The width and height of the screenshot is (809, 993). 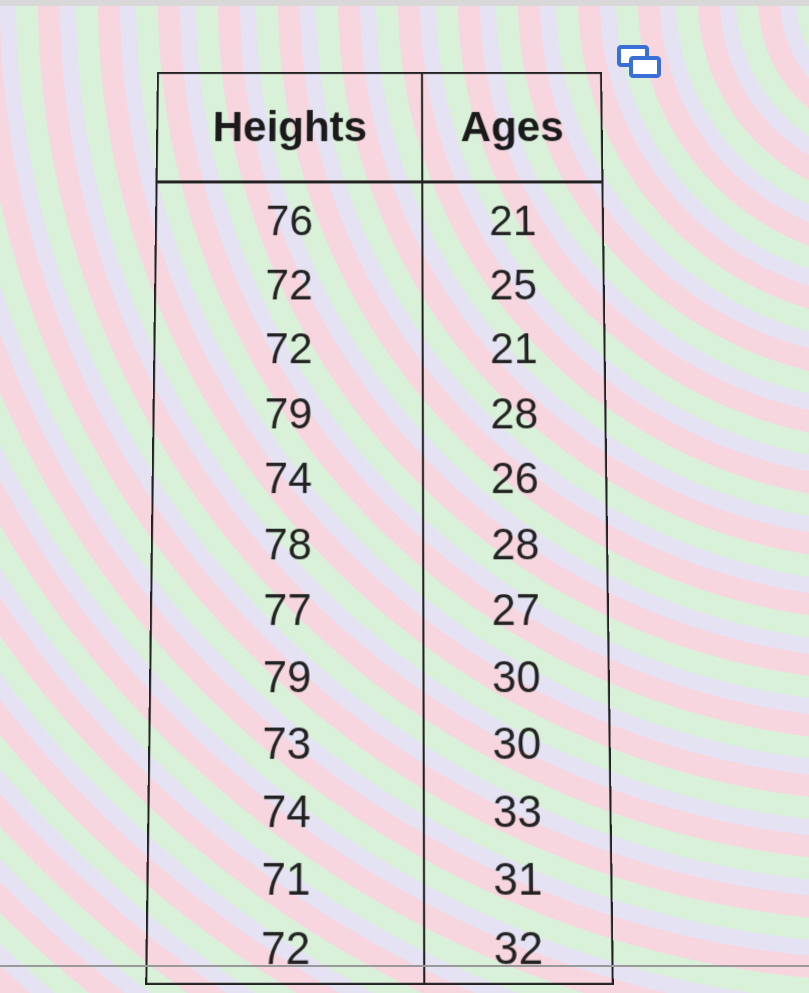 What do you see at coordinates (518, 880) in the screenshot?
I see `age-cell: 31` at bounding box center [518, 880].